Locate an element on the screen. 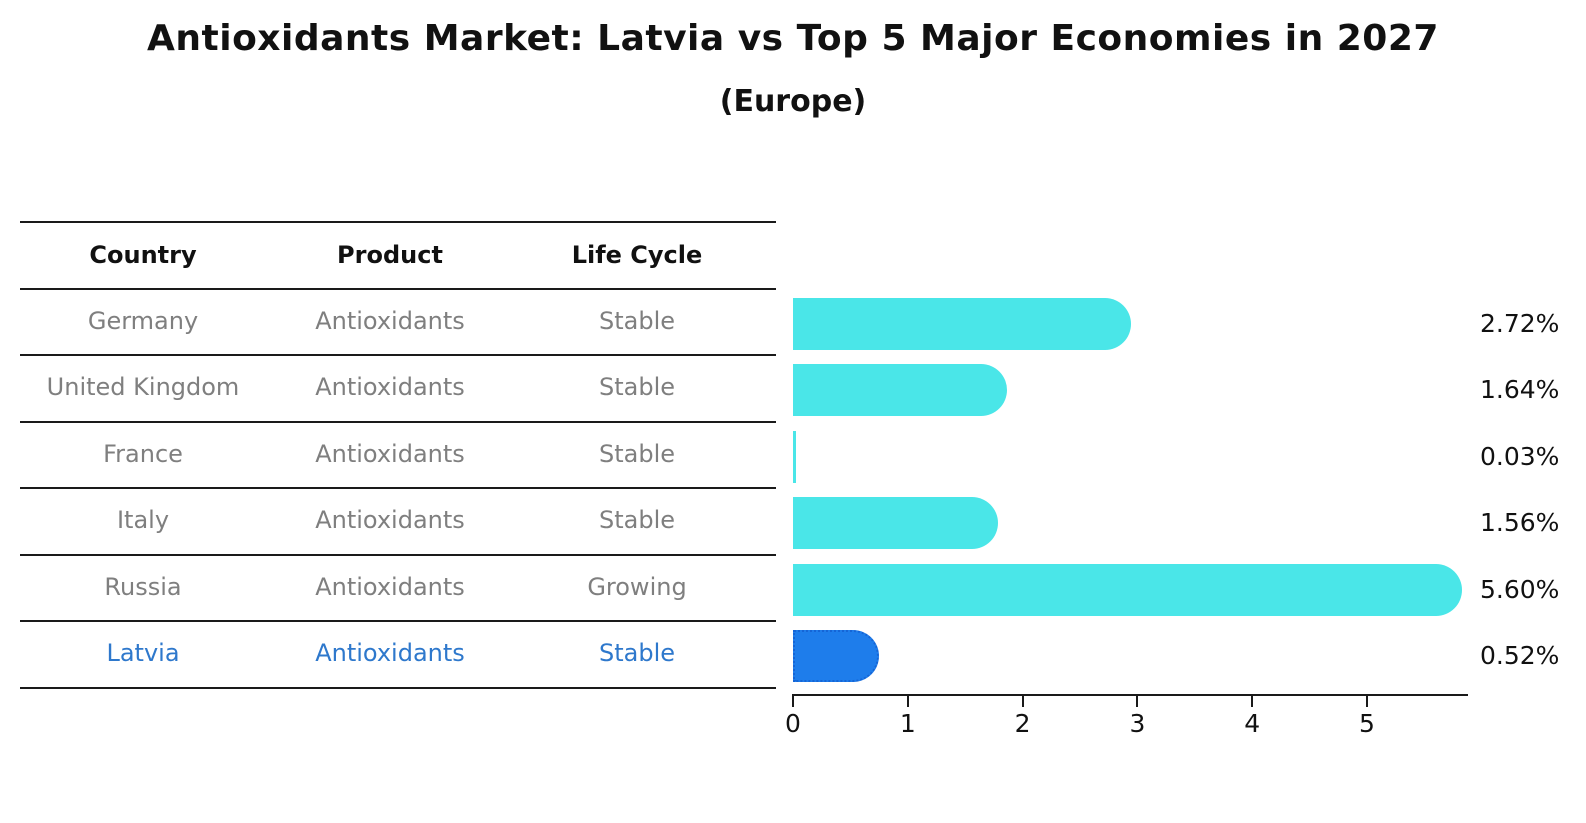 The image size is (1586, 823). bar-latvia is located at coordinates (836, 656).